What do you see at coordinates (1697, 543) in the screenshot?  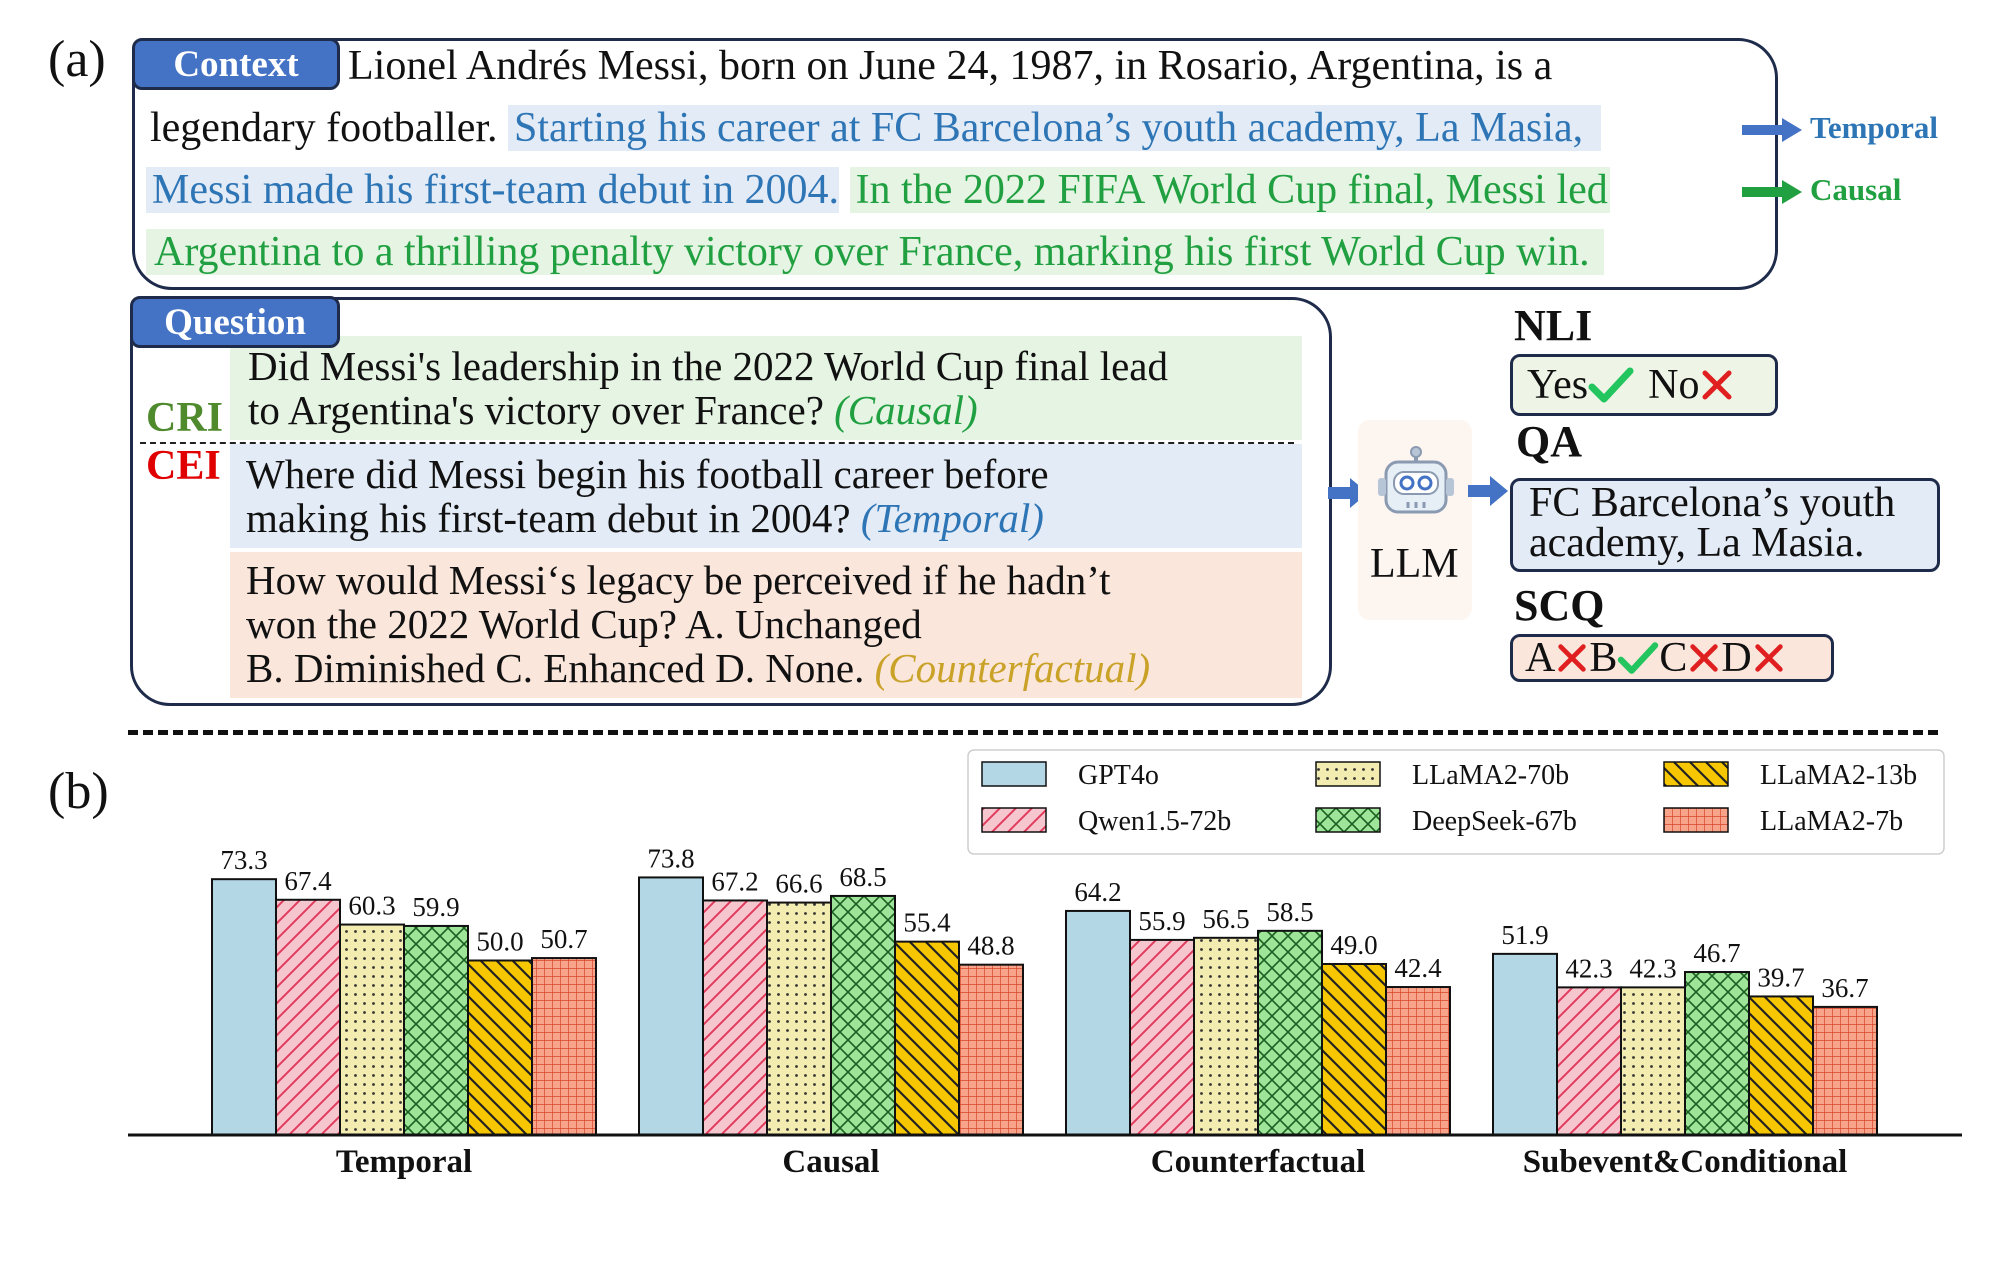 I see `qa-line-2: academy, La Masia.` at bounding box center [1697, 543].